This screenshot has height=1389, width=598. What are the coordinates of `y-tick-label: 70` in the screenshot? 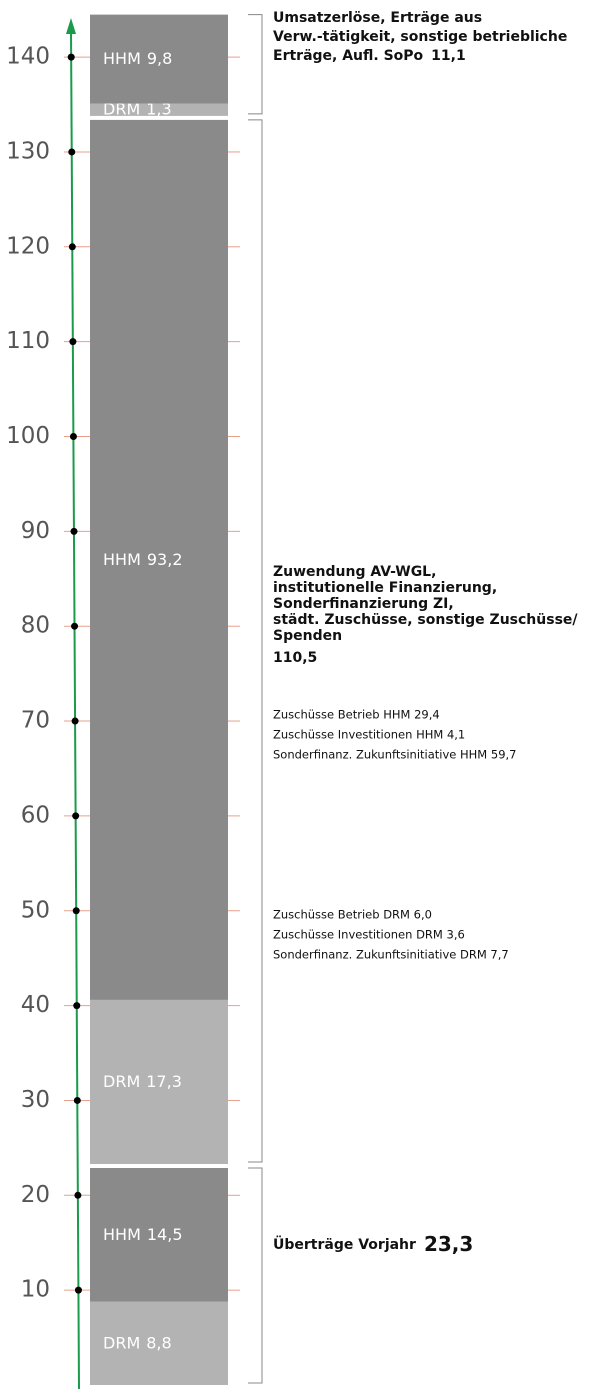 It's located at (35, 721).